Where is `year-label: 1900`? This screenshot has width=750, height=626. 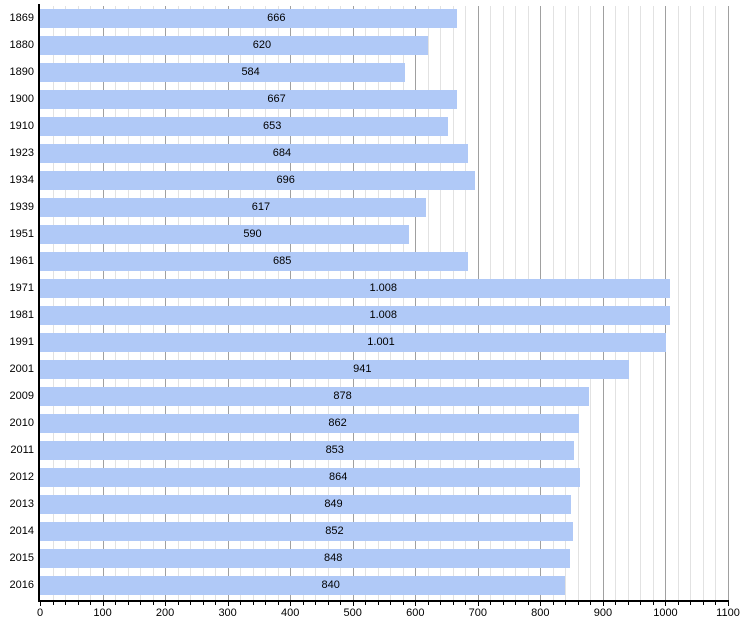
year-label: 1900 is located at coordinates (21, 98).